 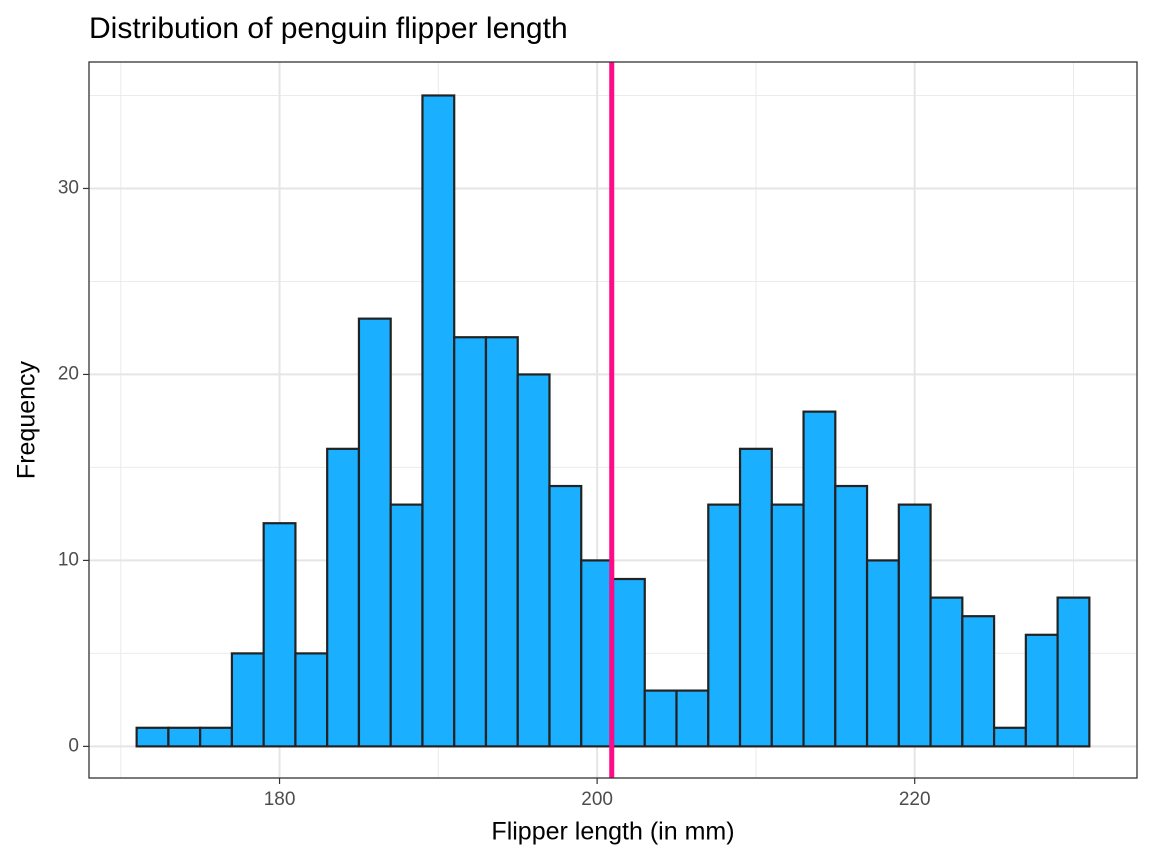 I want to click on x-tick-label: 220, so click(x=915, y=799).